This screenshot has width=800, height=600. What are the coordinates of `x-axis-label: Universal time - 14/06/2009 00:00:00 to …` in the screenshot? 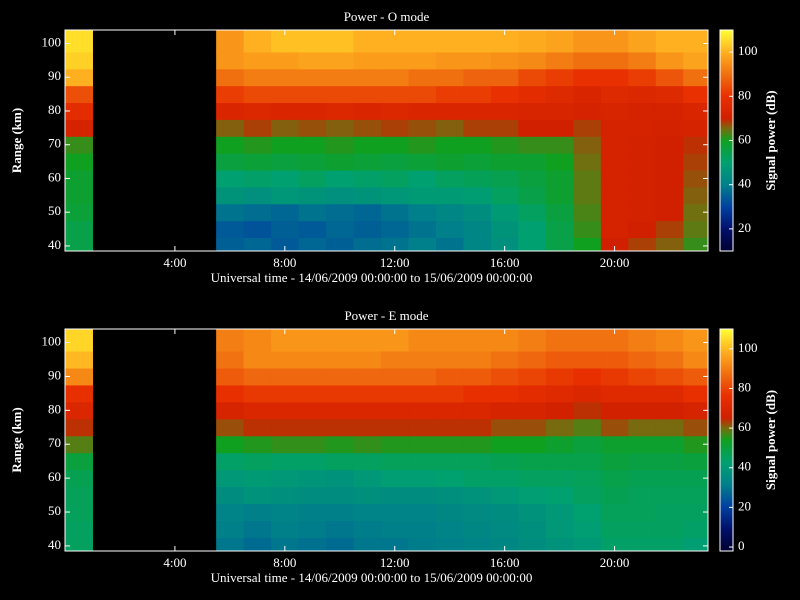 It's located at (372, 577).